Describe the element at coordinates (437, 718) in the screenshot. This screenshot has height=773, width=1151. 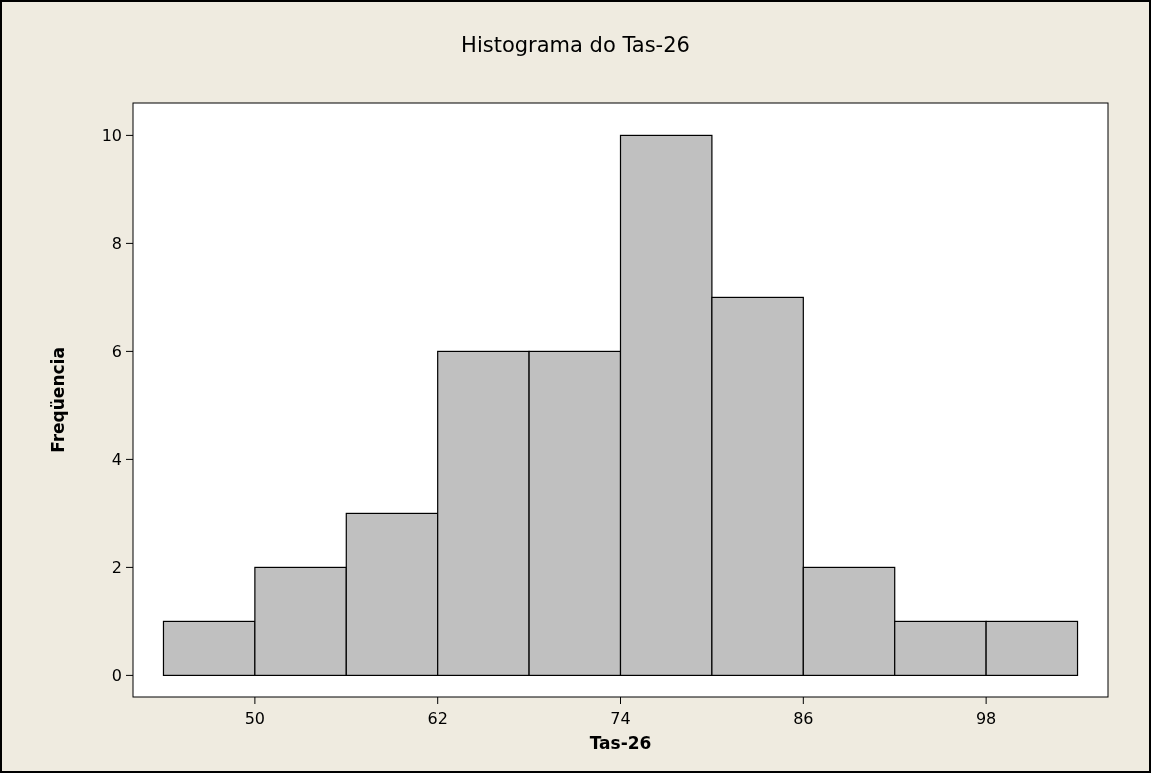
I see `x-tick-label: 62` at that location.